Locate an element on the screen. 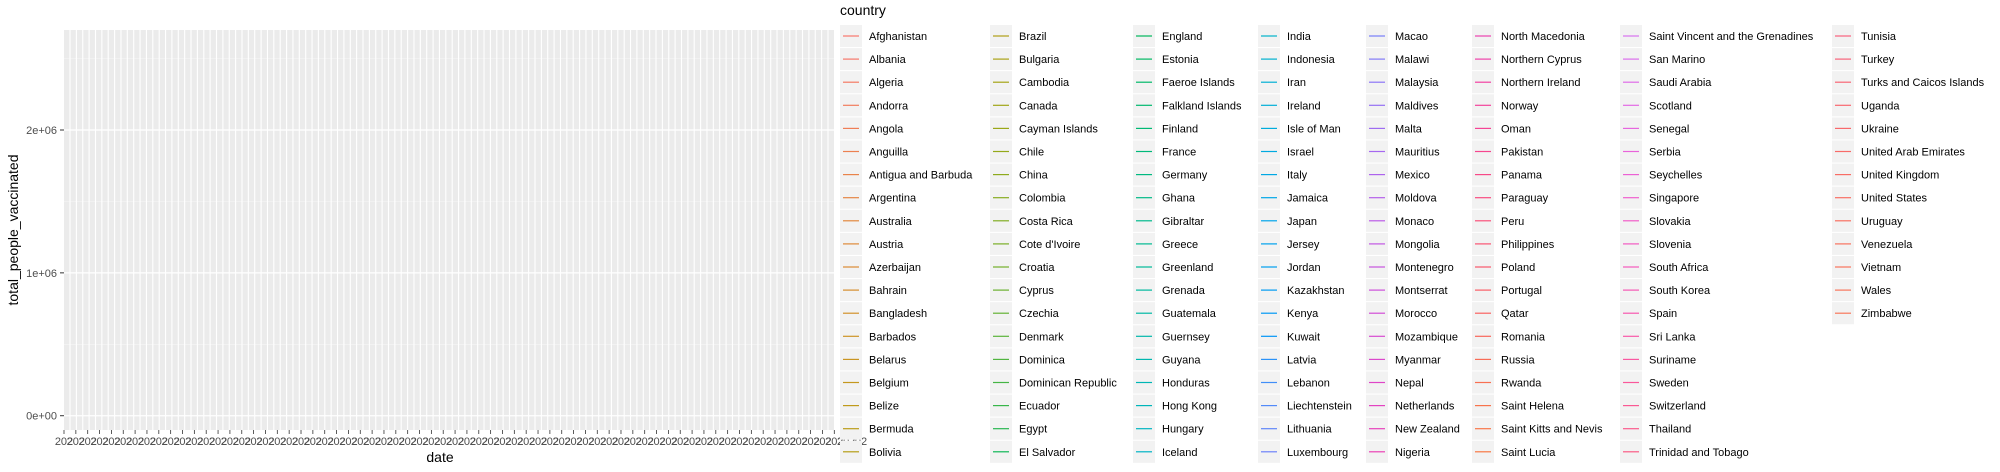 This screenshot has height=472, width=2000. legend-label: Guernsey is located at coordinates (1186, 337).